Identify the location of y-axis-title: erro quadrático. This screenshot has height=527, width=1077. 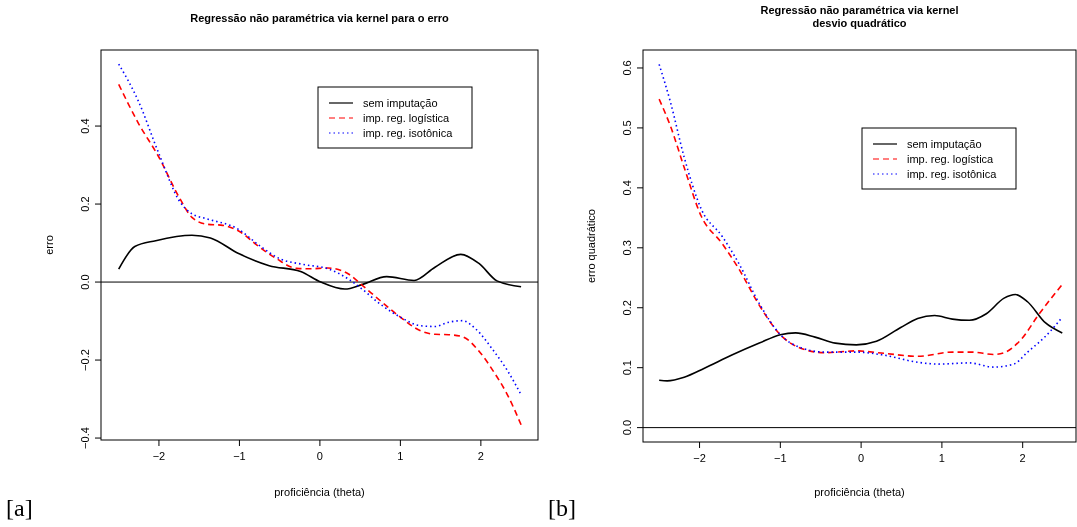
(591, 246).